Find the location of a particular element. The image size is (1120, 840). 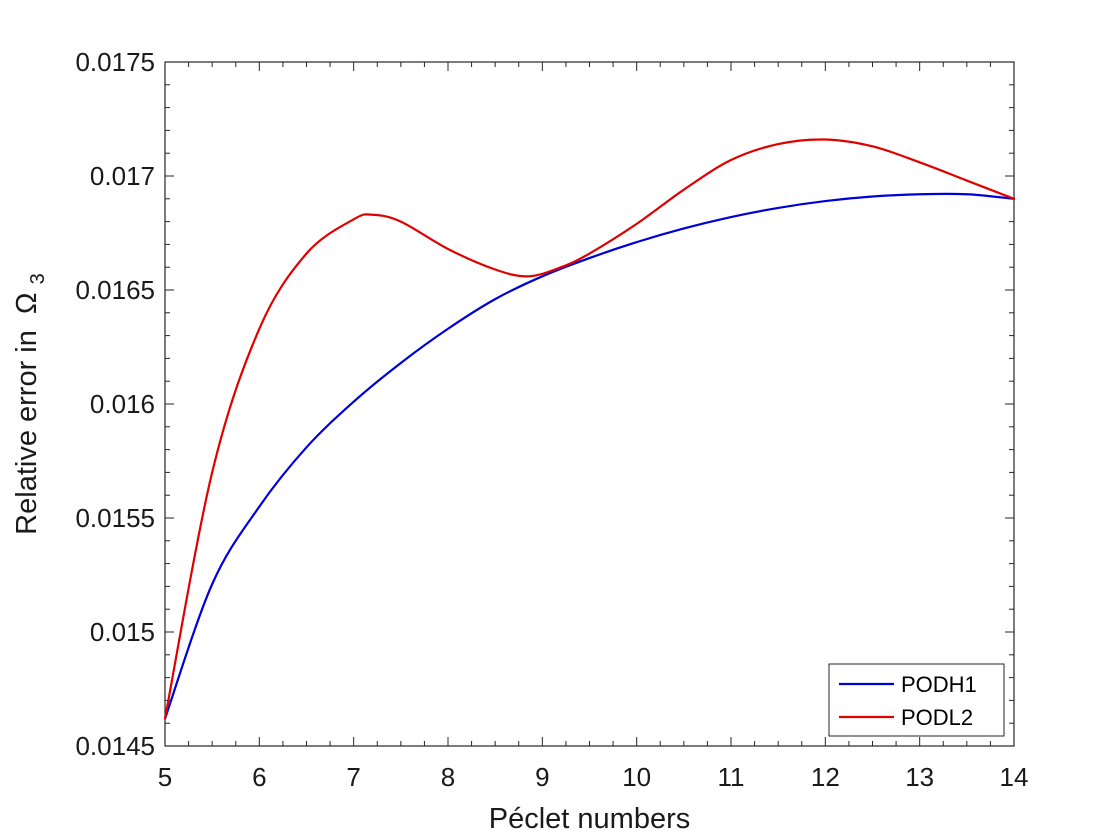

x-tick-label: 14 is located at coordinates (1014, 777).